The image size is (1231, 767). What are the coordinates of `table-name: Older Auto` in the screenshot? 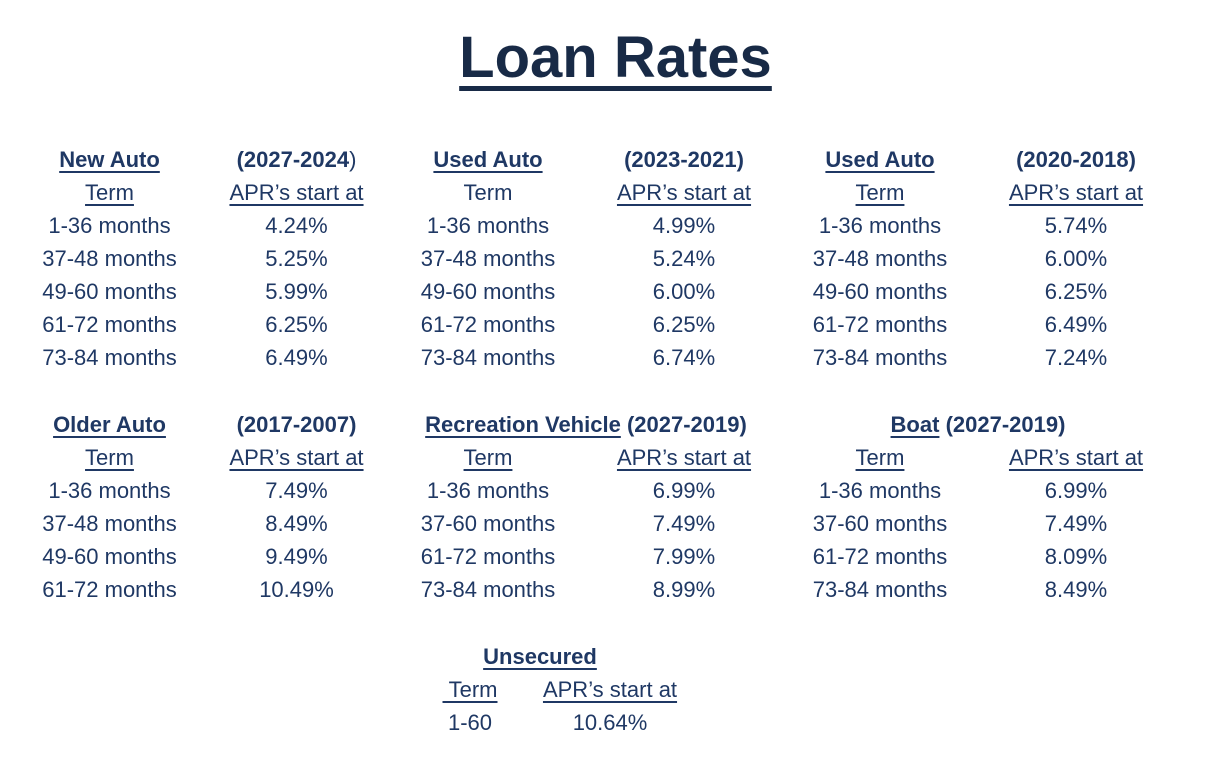 It's located at (109, 424).